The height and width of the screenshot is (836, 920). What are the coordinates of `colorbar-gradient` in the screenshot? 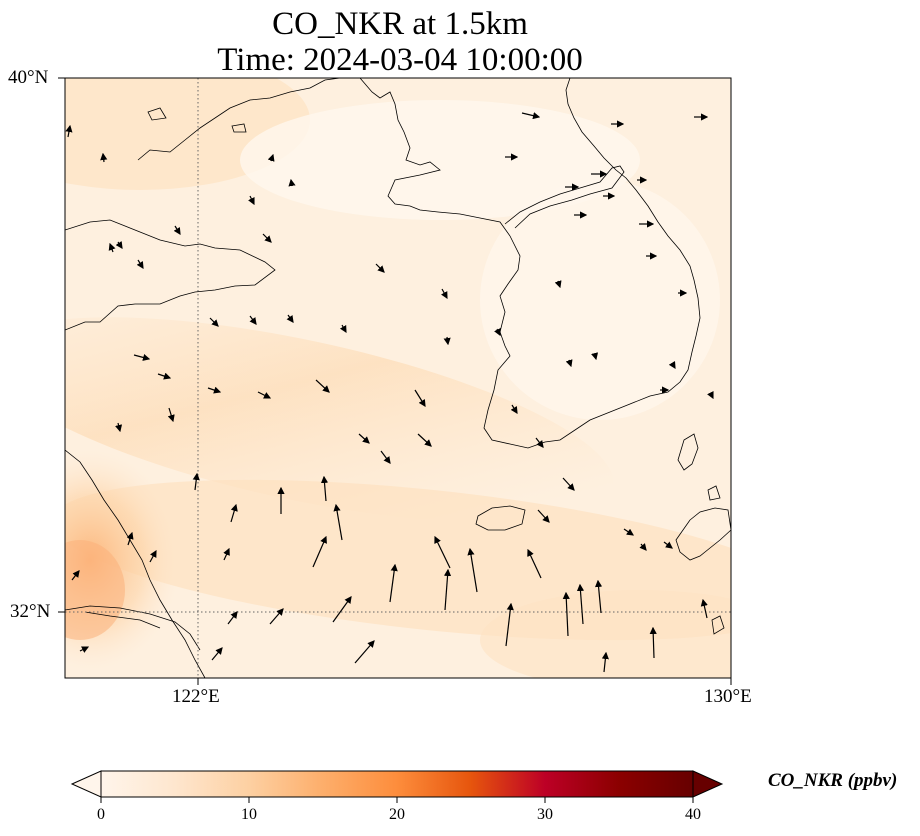 It's located at (397, 784).